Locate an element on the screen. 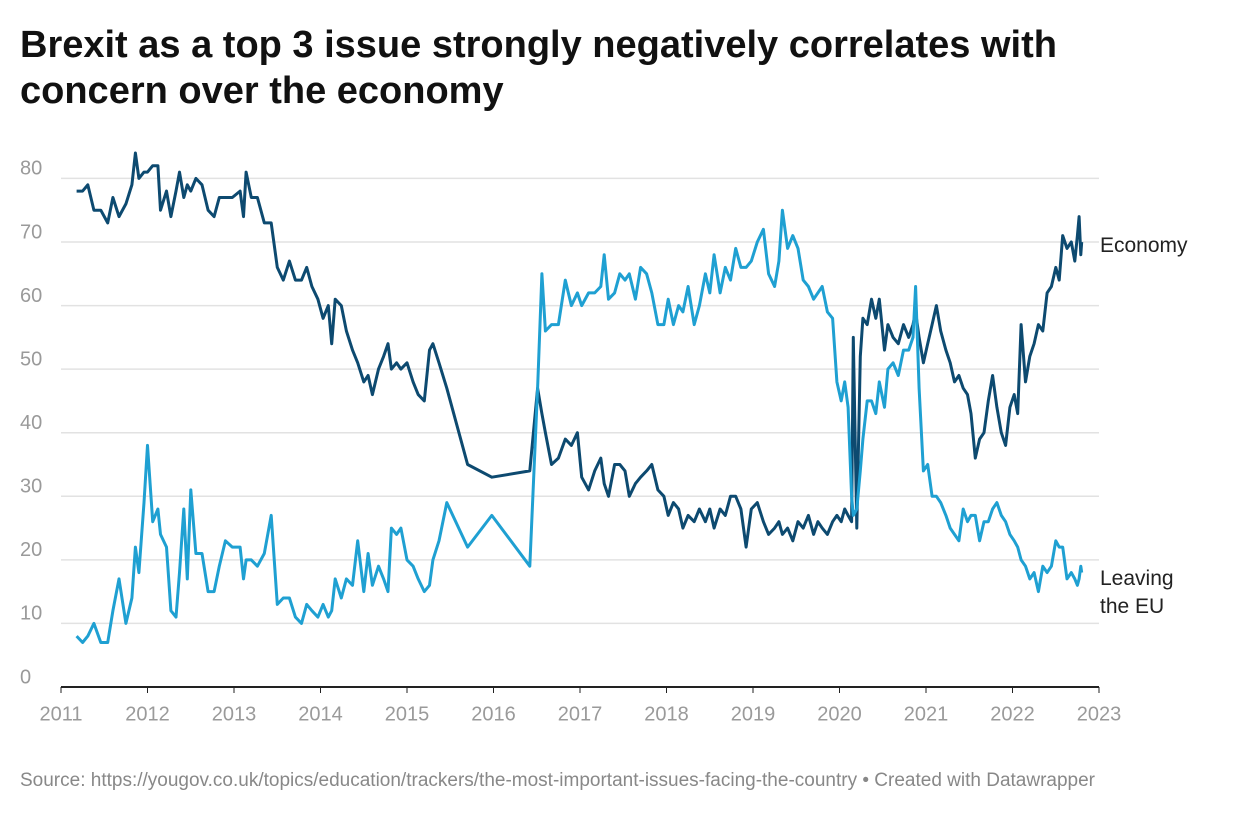 This screenshot has height=840, width=1240. x-tick-label: 2012 is located at coordinates (147, 714).